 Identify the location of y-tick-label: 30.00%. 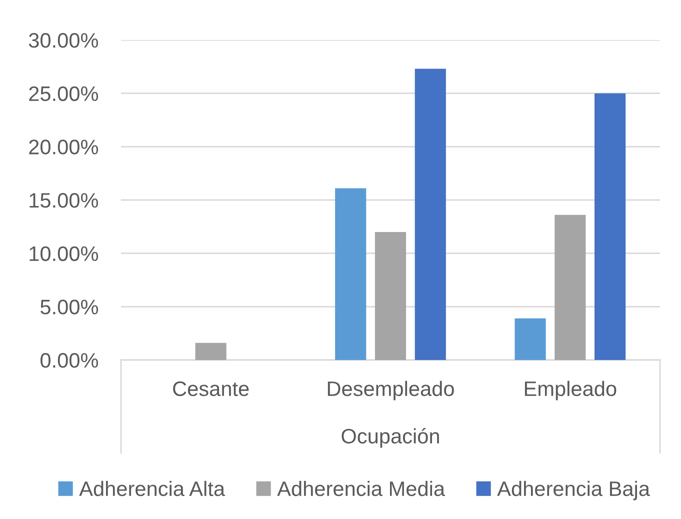
(63, 40).